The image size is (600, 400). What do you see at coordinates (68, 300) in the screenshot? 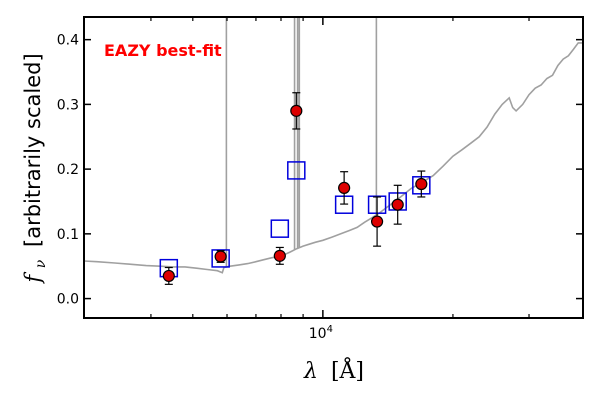
I see `y-tick-label-0: 0.0` at bounding box center [68, 300].